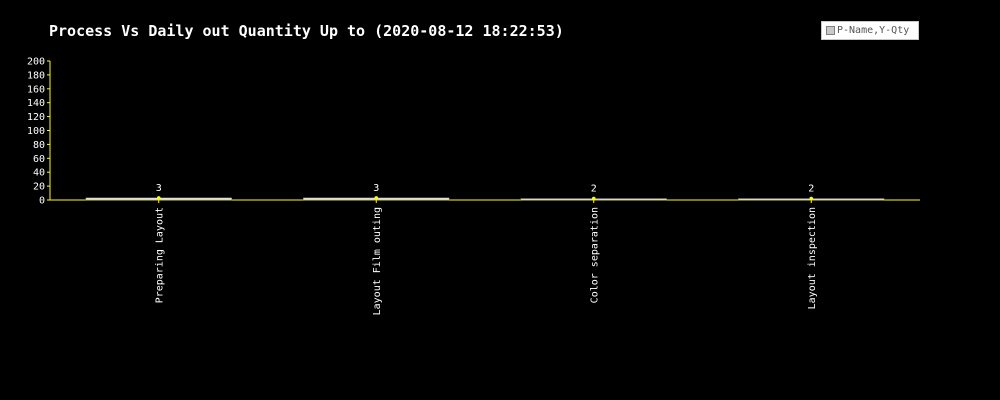  I want to click on y-tick-label: 0, so click(42, 201).